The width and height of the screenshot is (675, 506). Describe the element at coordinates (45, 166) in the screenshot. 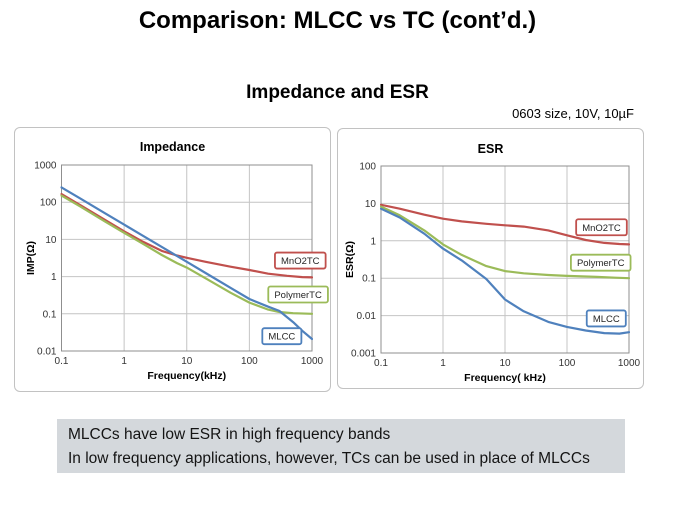

I see `y-tick-label: 1000` at that location.